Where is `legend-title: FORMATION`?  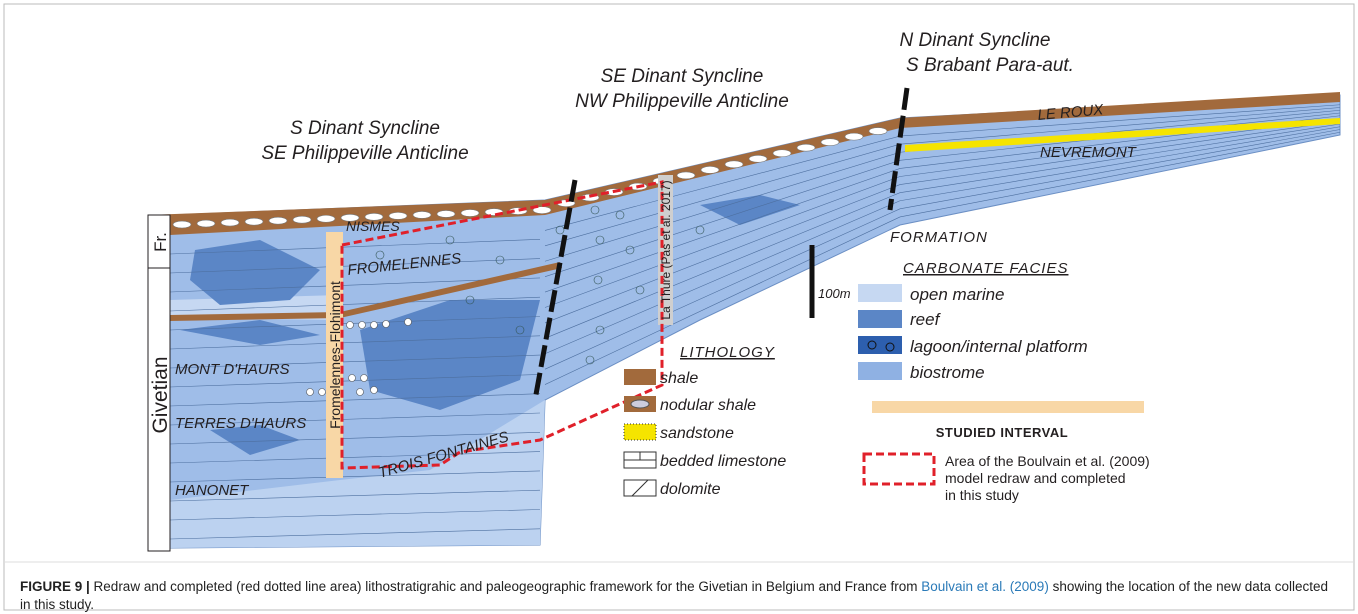 legend-title: FORMATION is located at coordinates (939, 237).